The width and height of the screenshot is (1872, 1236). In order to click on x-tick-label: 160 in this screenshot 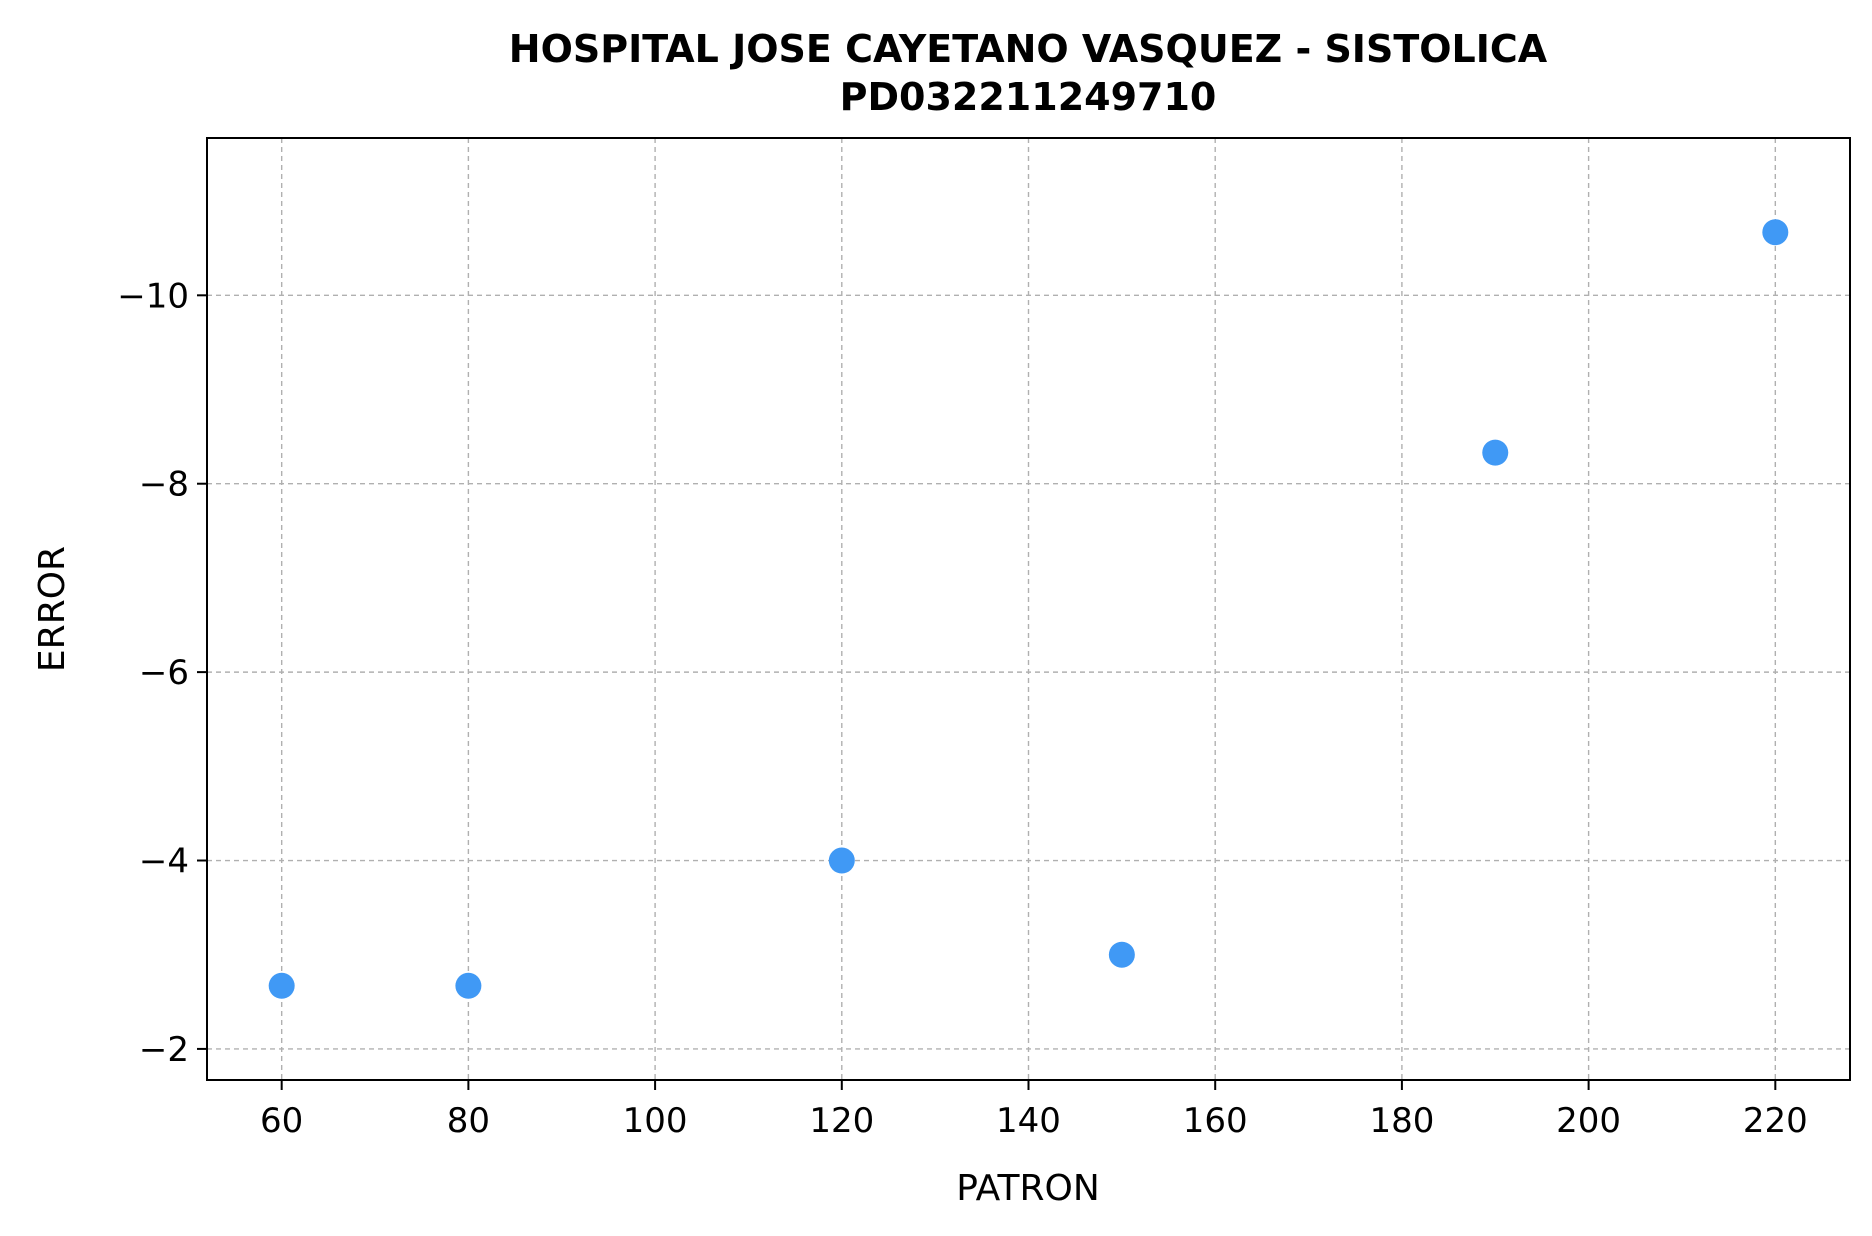, I will do `click(1215, 1121)`.